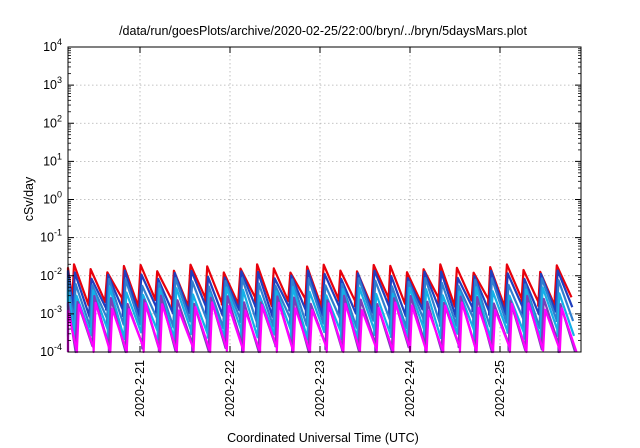  Describe the element at coordinates (59, 195) in the screenshot. I see `y-tick-label-exponent: 0` at that location.